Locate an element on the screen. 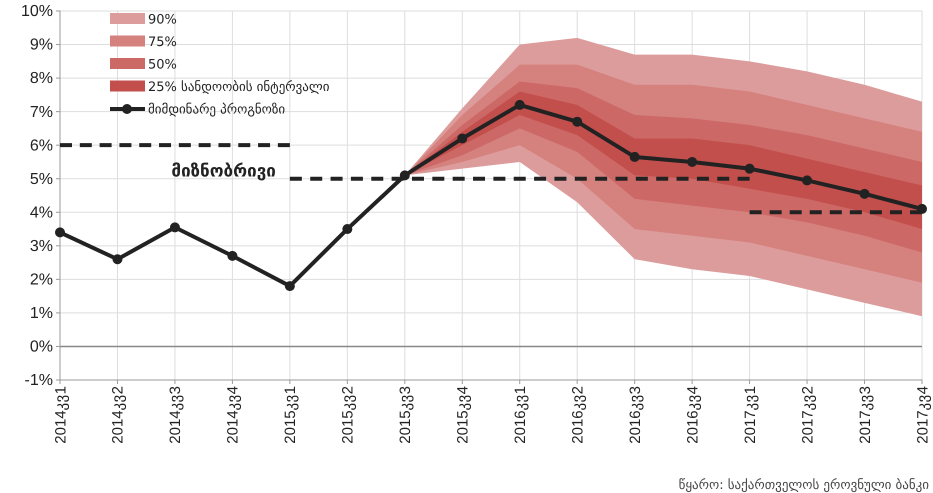 The width and height of the screenshot is (933, 493). x-tick-label: 2014კვ4 is located at coordinates (233, 415).